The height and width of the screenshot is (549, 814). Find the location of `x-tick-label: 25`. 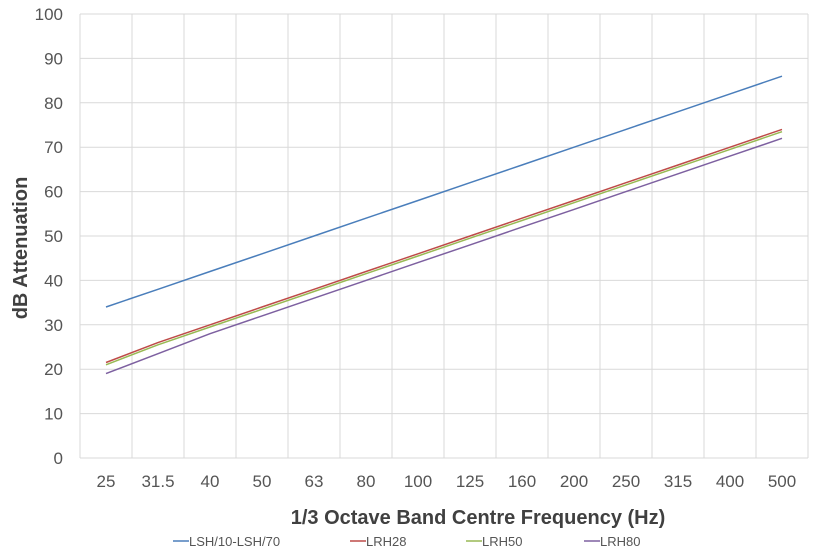

x-tick-label: 25 is located at coordinates (106, 481).